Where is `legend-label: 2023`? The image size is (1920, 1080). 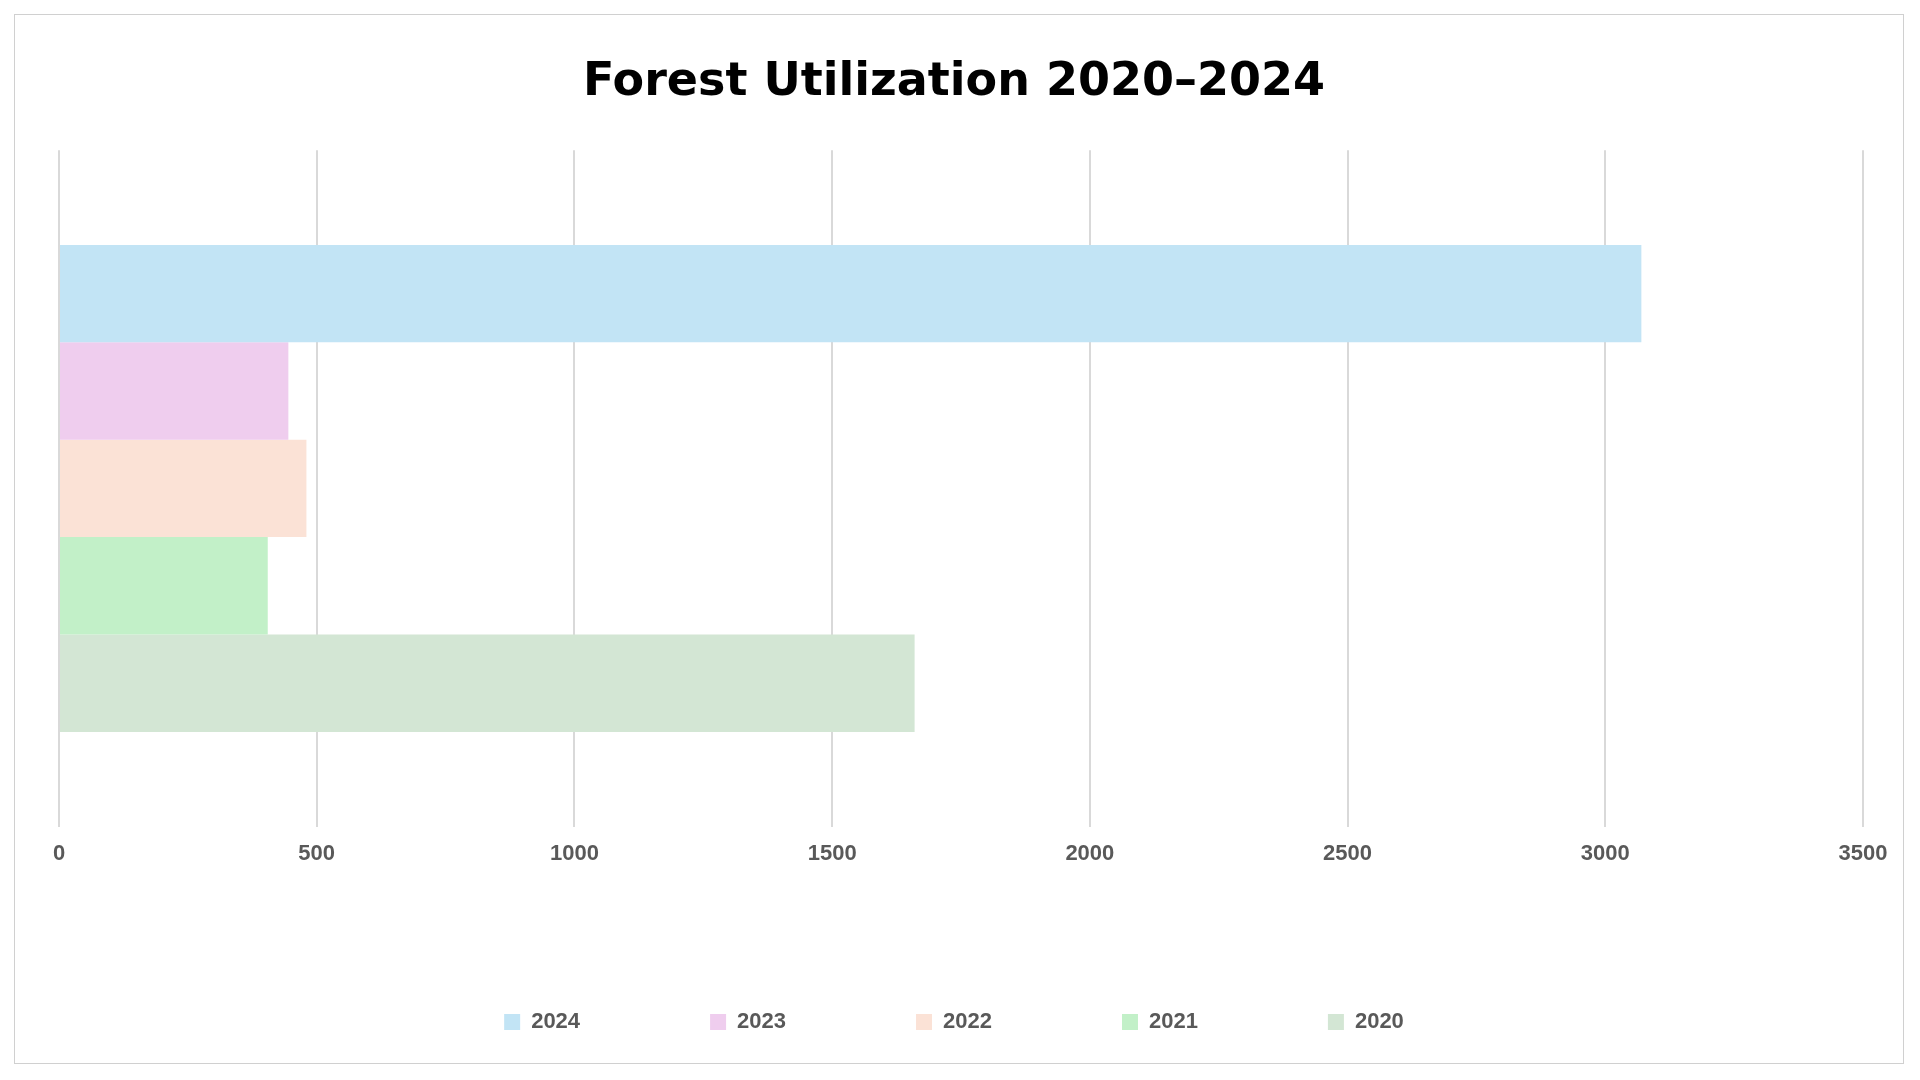
legend-label: 2023 is located at coordinates (762, 1021).